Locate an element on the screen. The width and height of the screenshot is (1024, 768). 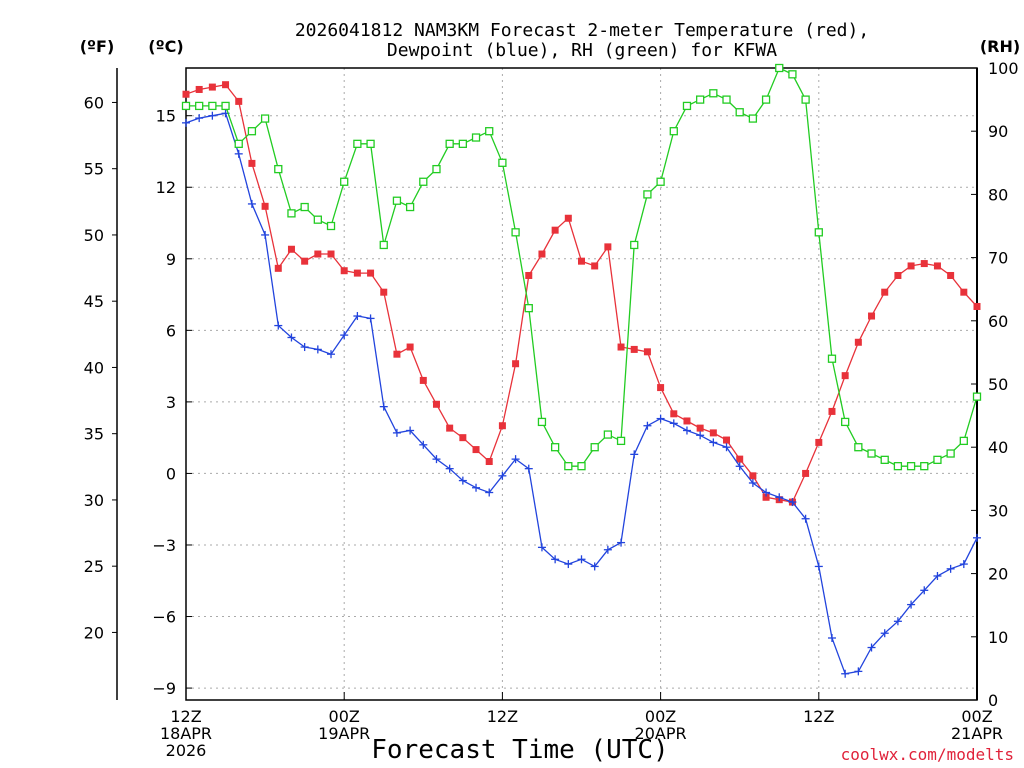
fahrenheit-tick-label: 20 is located at coordinates (94, 632).